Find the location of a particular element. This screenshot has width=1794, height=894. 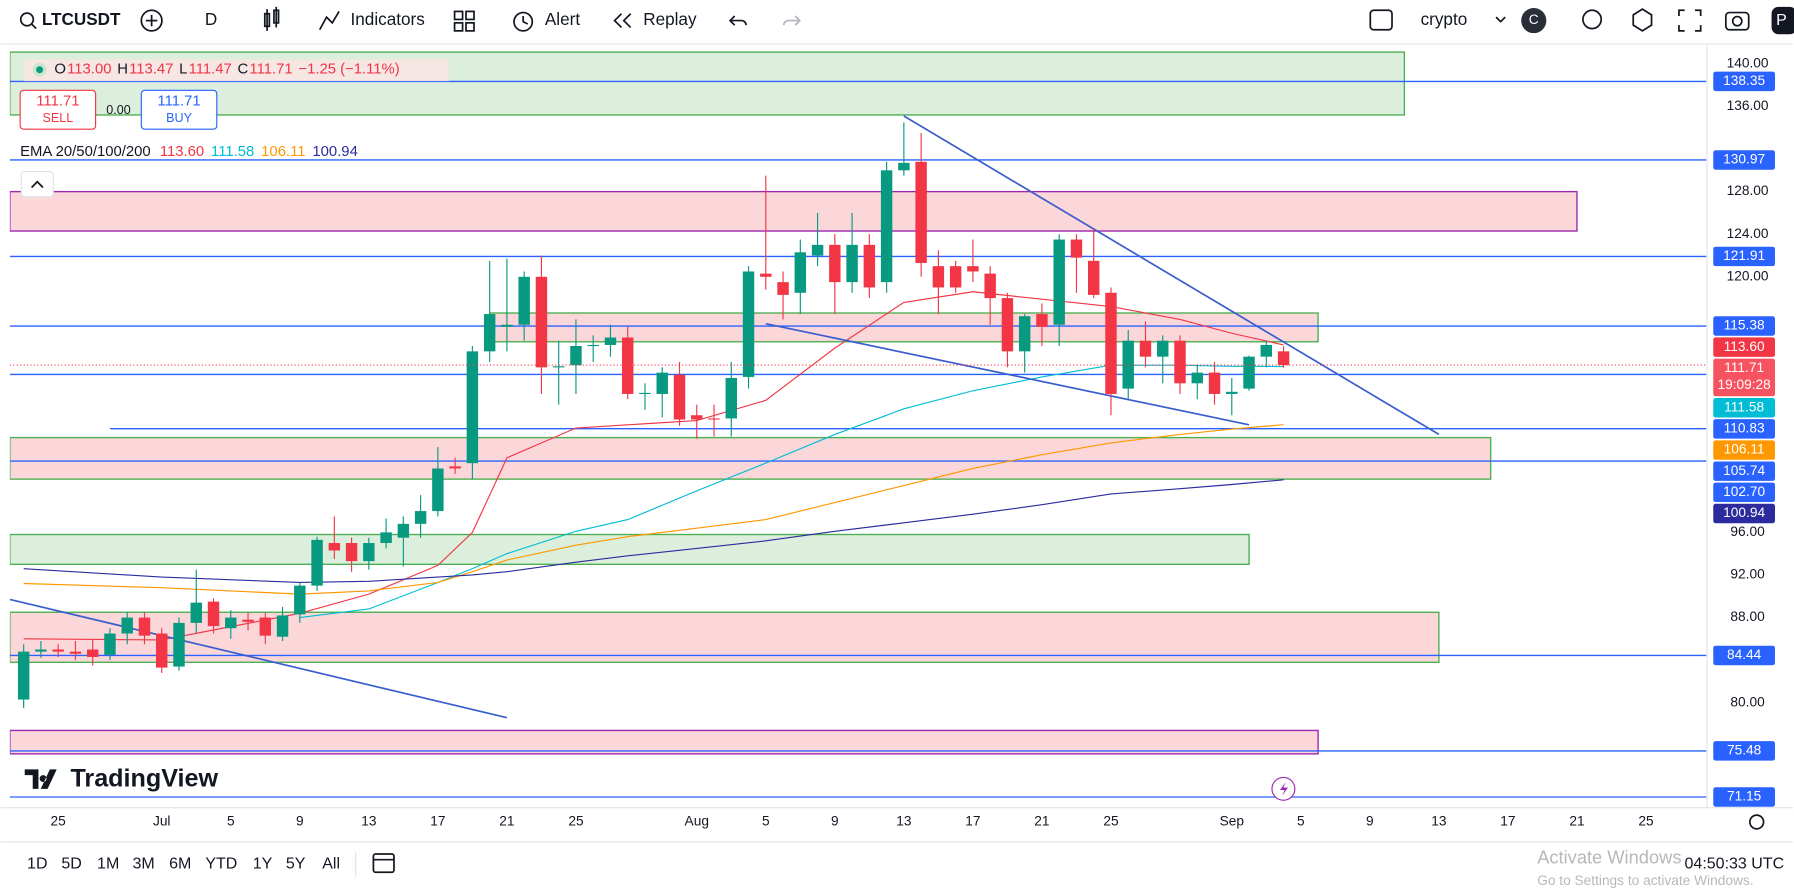

layout-icon is located at coordinates (1381, 20).